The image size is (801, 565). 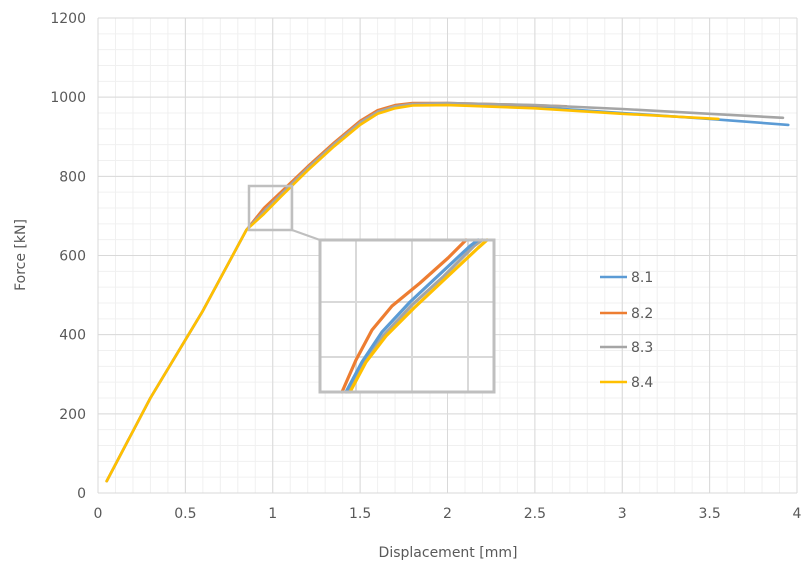 I want to click on zoom-inset, so click(x=371, y=289).